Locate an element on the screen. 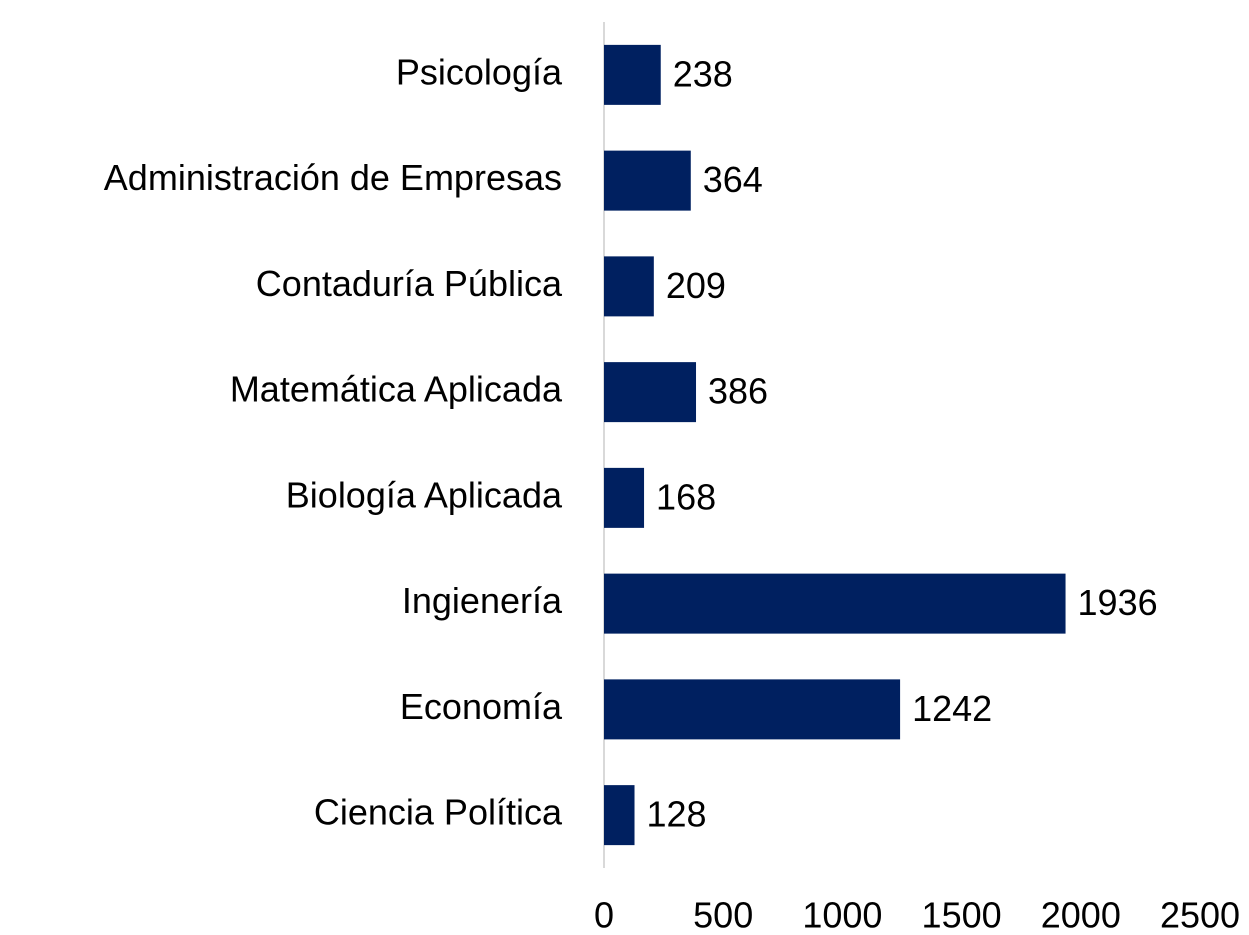 Image resolution: width=1249 pixels, height=935 pixels. x-tick-label: 500 is located at coordinates (723, 915).